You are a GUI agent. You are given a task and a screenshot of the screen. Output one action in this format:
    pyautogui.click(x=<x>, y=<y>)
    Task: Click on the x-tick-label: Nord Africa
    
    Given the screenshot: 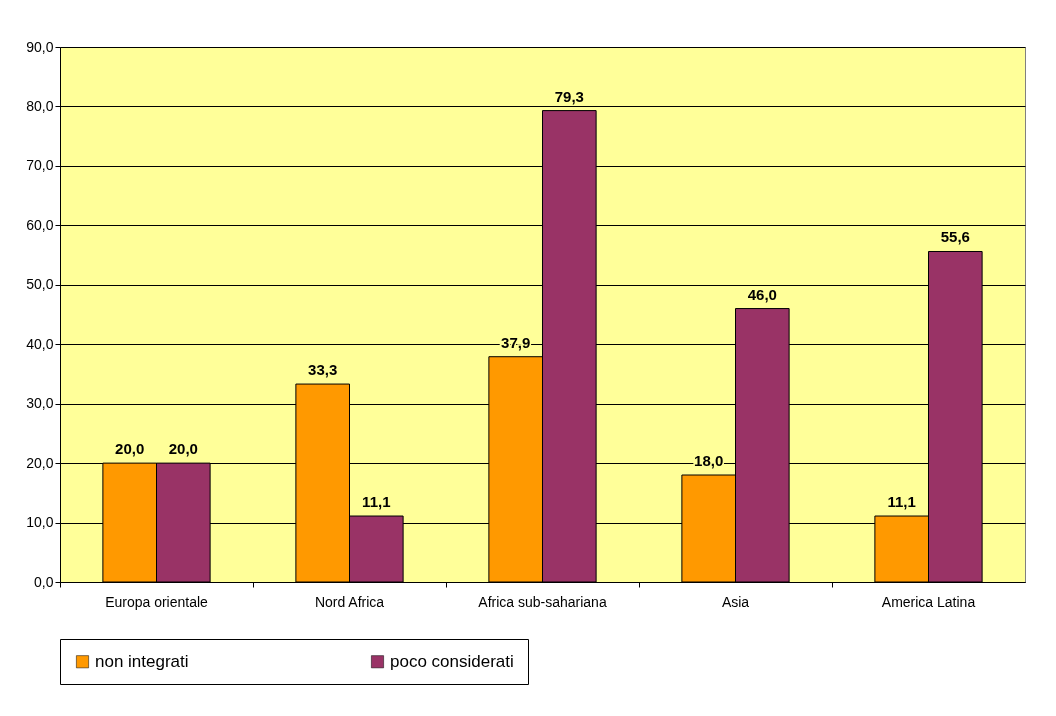 What is the action you would take?
    pyautogui.click(x=349, y=601)
    